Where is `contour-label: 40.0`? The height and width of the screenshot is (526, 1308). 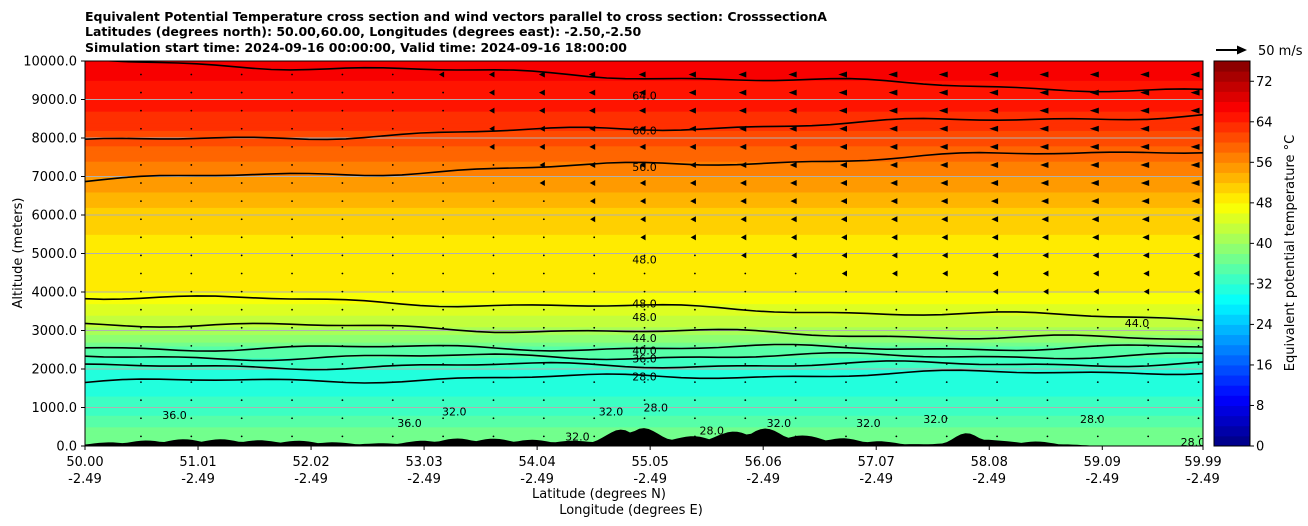
contour-label: 40.0 is located at coordinates (644, 351).